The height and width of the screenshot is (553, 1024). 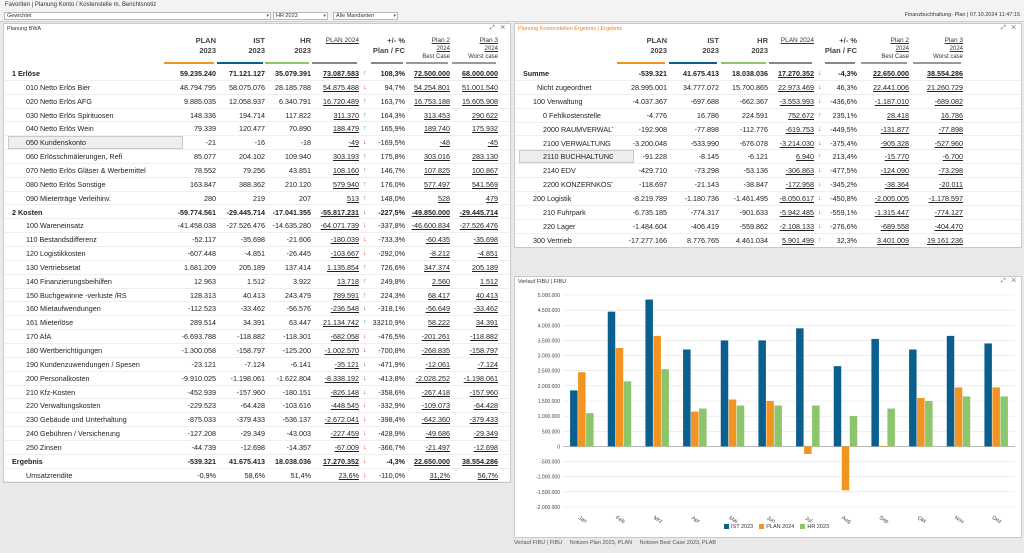 I want to click on tab-notizen-plan: Notizen Plan 2023, PLAN, so click(x=601, y=543).